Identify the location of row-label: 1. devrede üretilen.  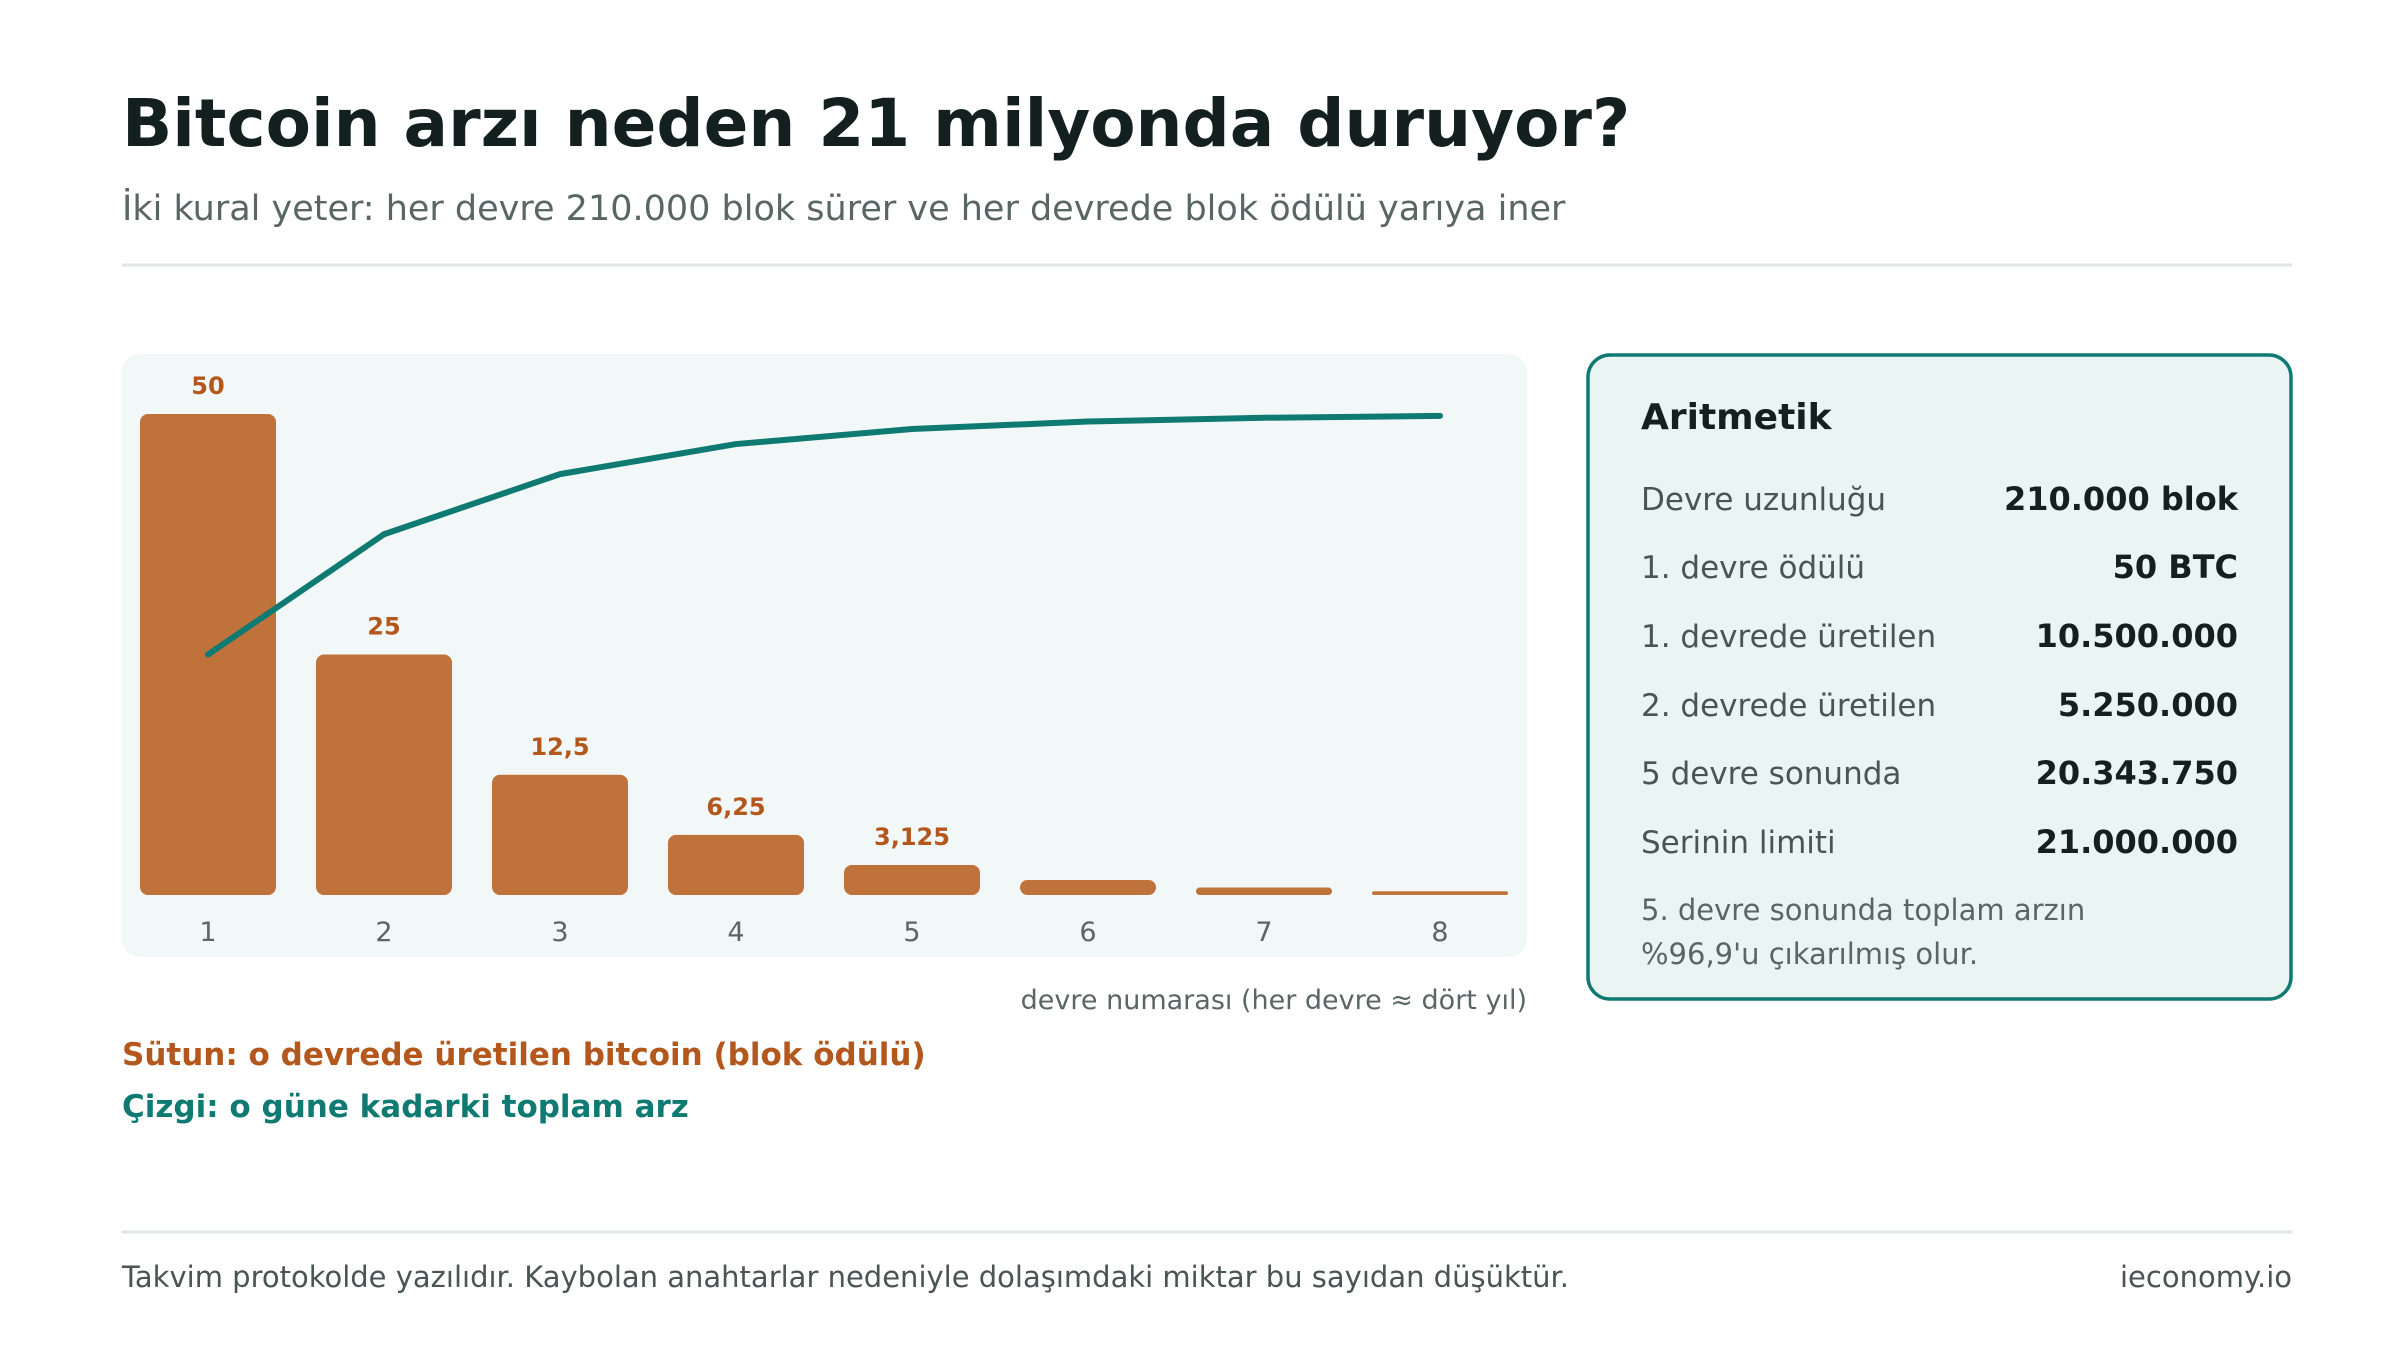
(1788, 637).